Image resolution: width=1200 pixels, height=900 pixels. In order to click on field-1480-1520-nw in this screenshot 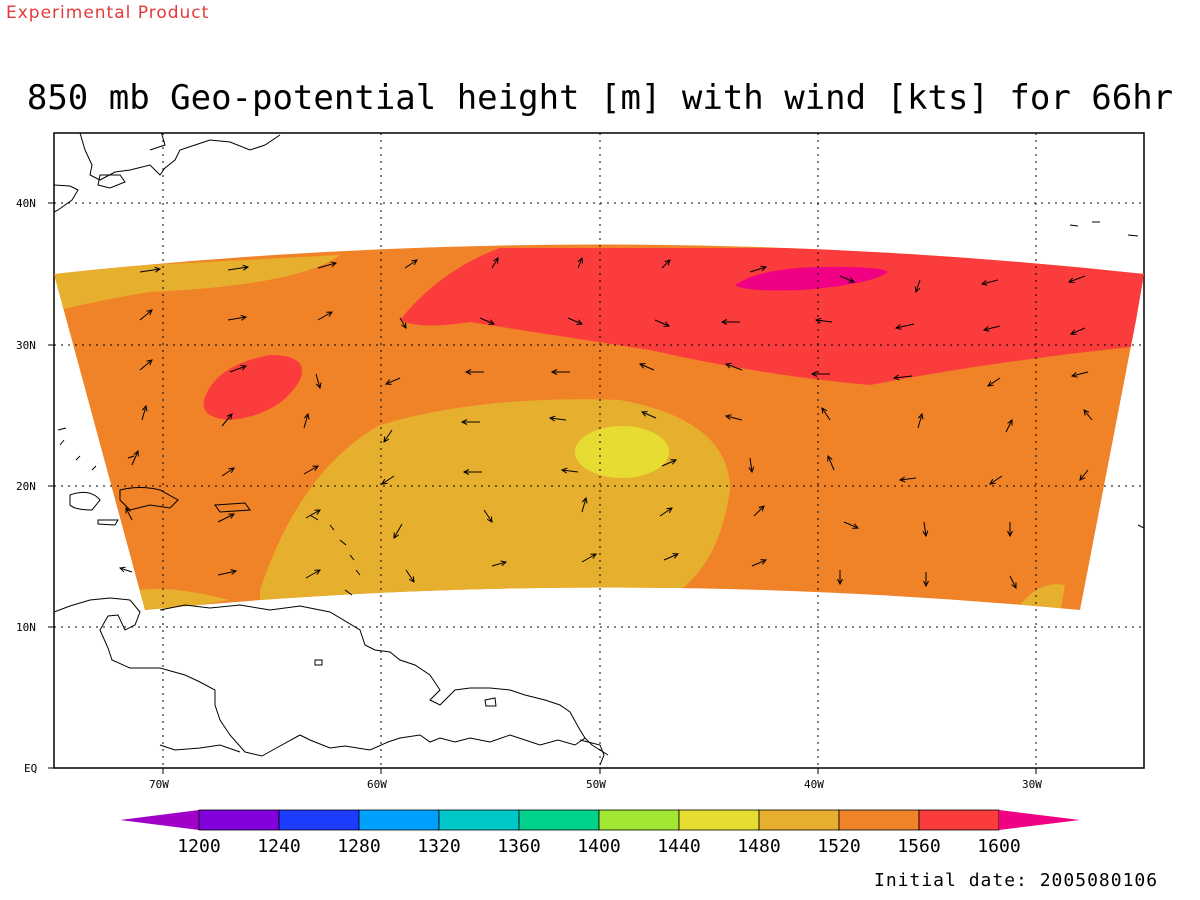, I will do `click(197, 282)`.